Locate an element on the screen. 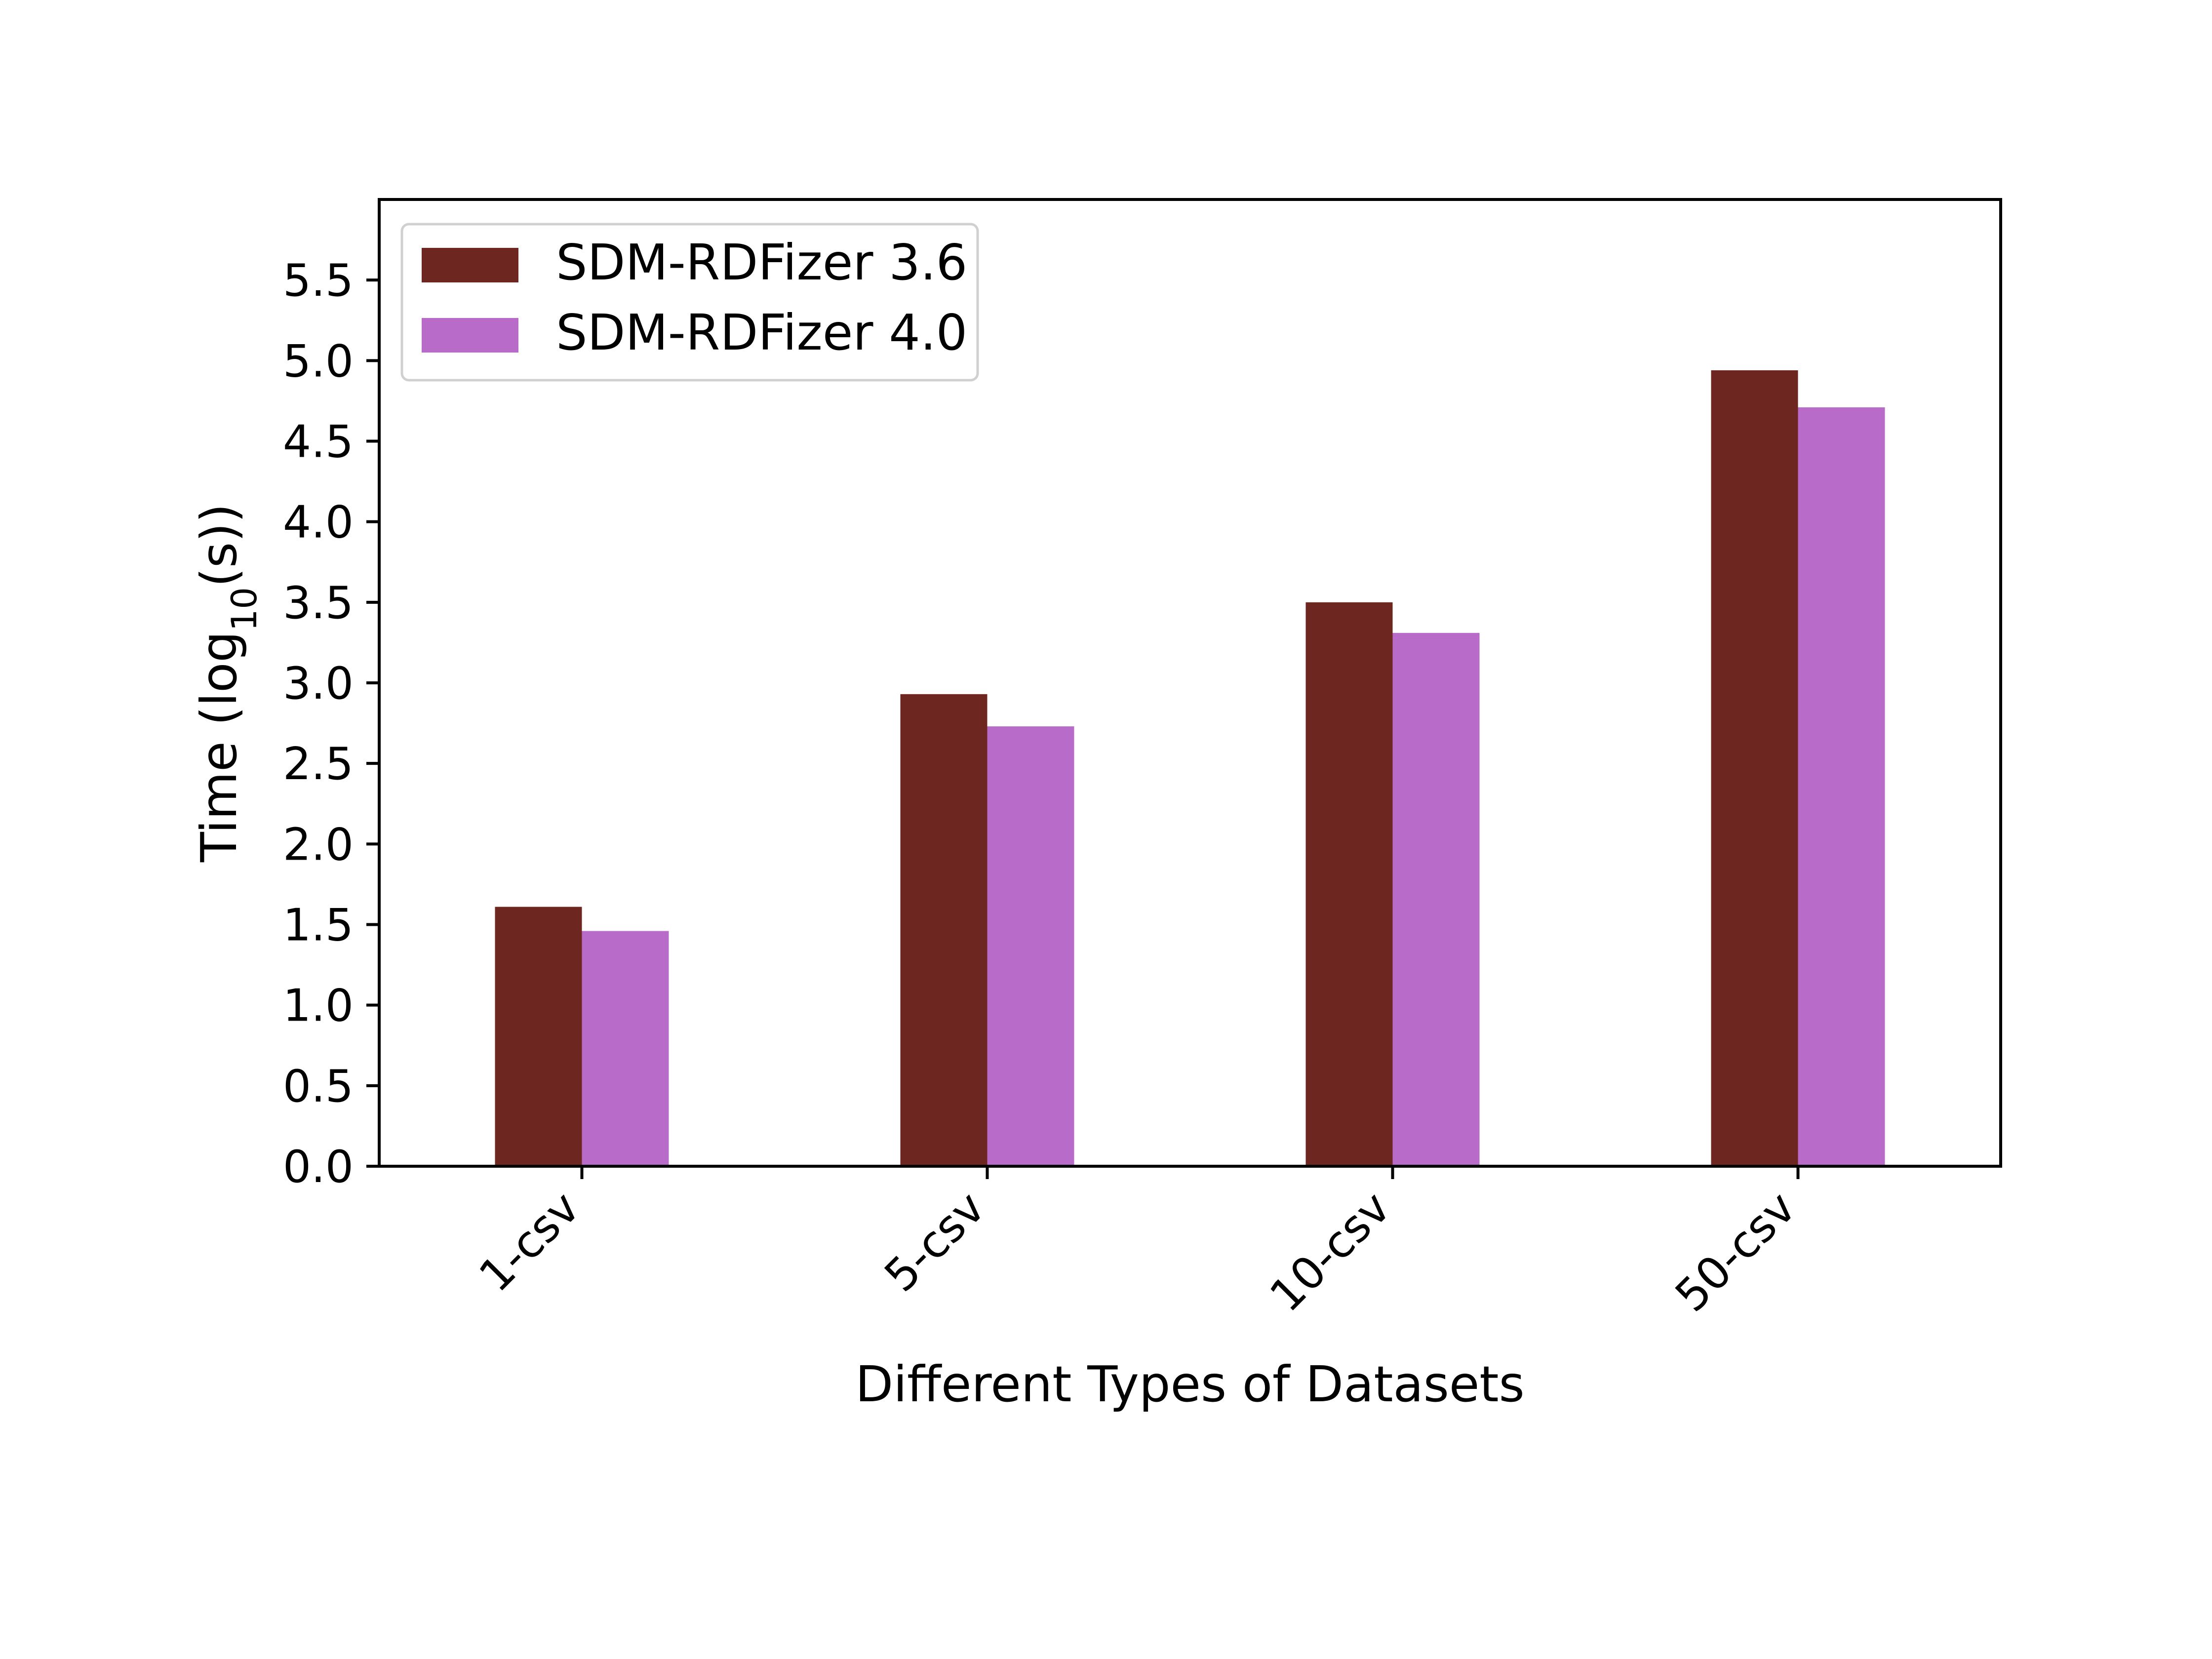 This screenshot has height=1659, width=2212. bar-2-50-csv is located at coordinates (1842, 787).